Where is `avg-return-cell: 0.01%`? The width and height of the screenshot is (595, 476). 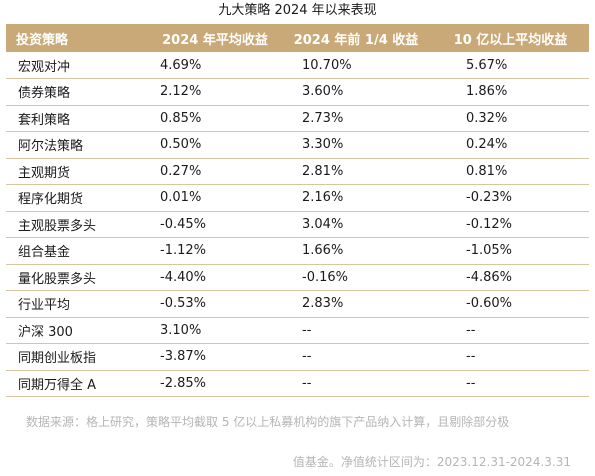 avg-return-cell: 0.01% is located at coordinates (181, 198).